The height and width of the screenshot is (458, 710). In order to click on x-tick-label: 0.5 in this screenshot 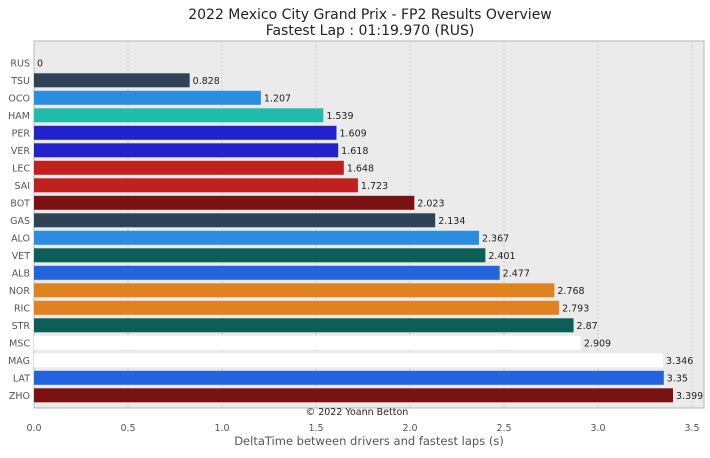, I will do `click(127, 428)`.